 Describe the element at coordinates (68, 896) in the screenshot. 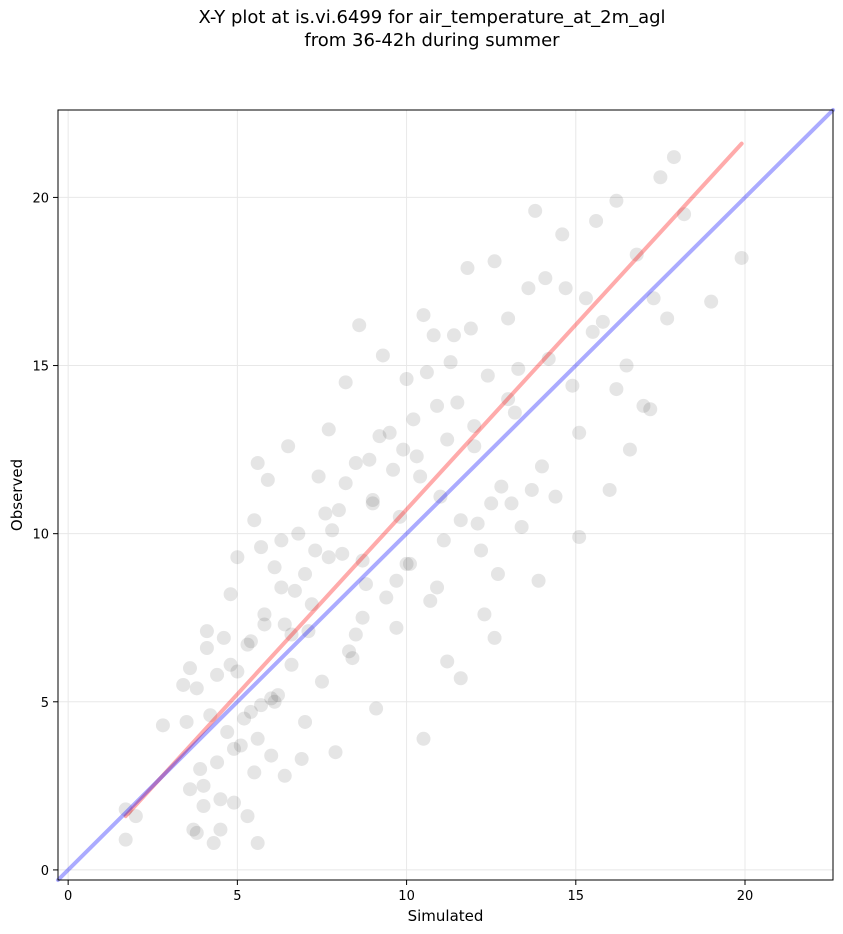

I see `x-tick-label: 0` at that location.